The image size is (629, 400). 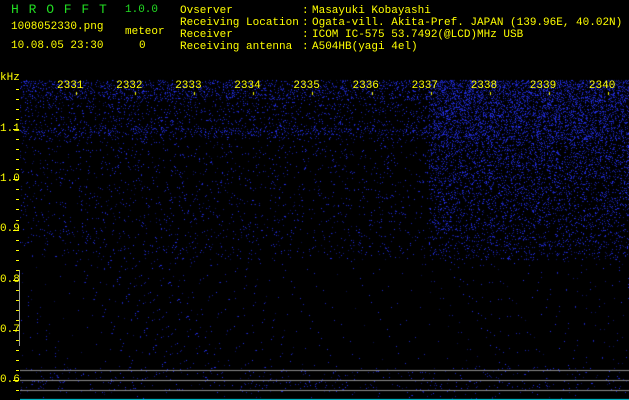 What do you see at coordinates (602, 86) in the screenshot?
I see `x-tick-label: 2340` at bounding box center [602, 86].